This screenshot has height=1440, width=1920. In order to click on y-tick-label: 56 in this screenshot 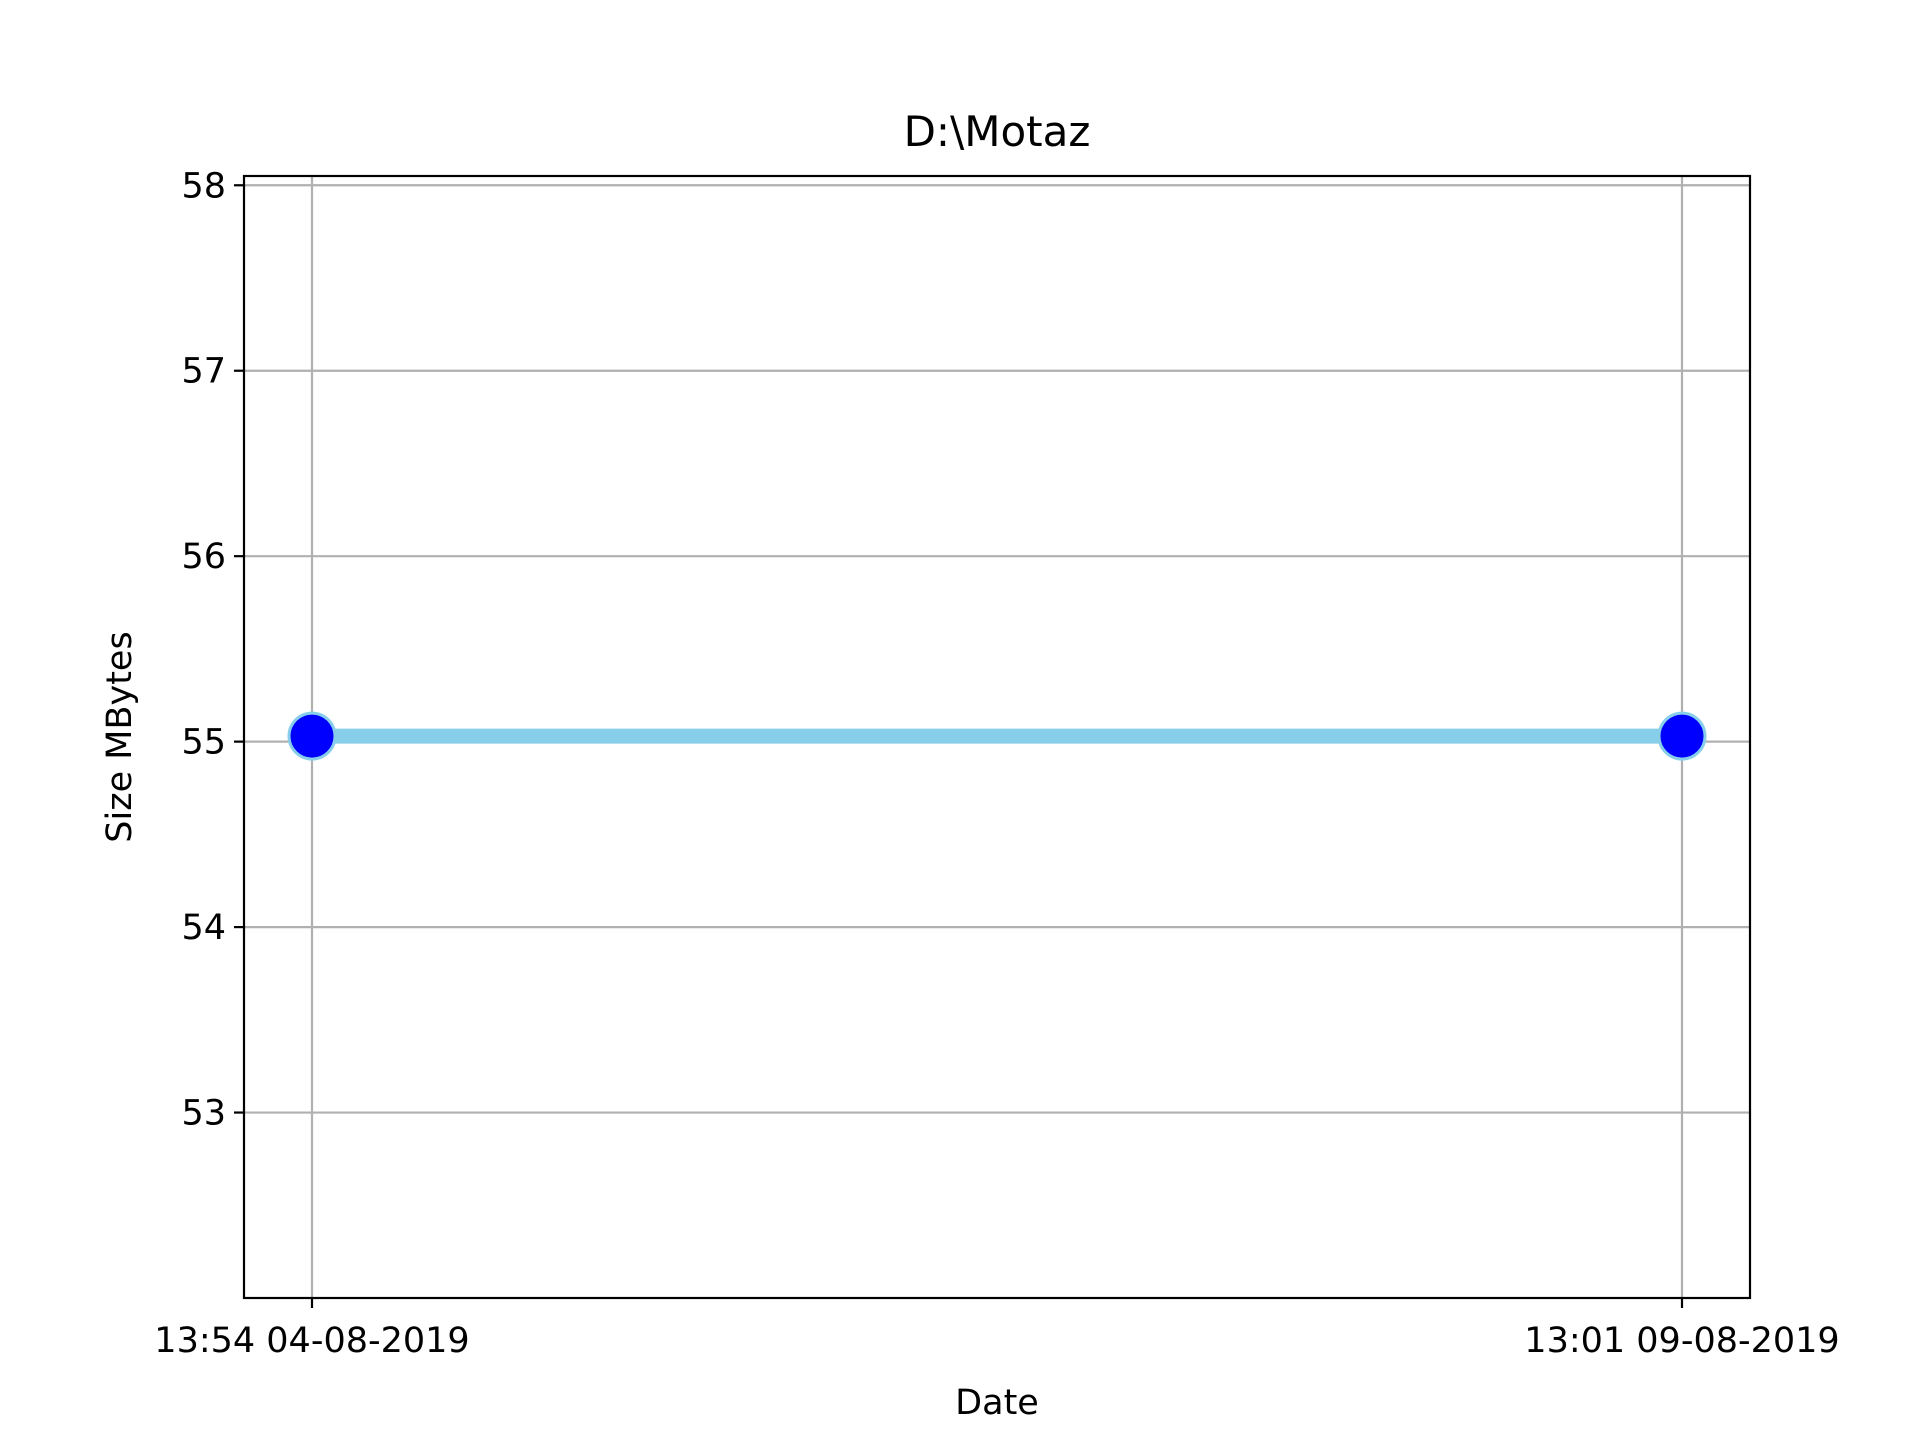, I will do `click(203, 557)`.